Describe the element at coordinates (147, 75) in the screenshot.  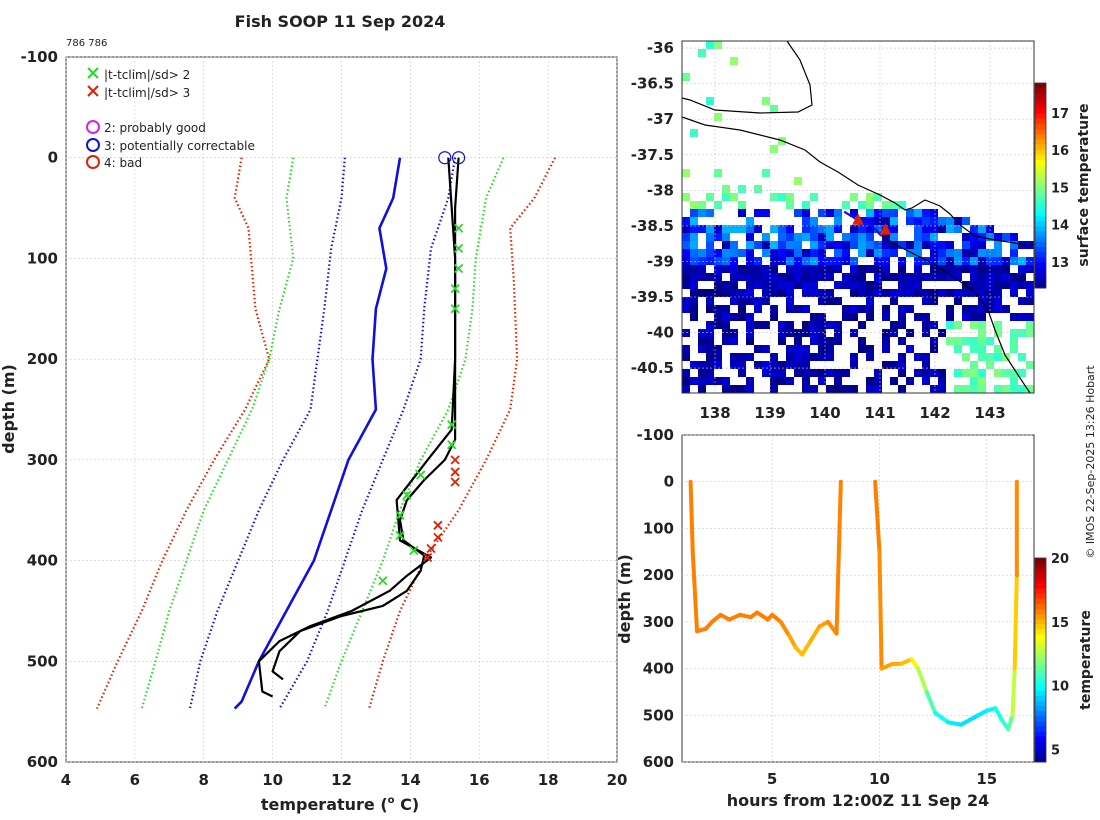
I see `legend-label-green-x: |t-tclim|/sd> 2` at that location.